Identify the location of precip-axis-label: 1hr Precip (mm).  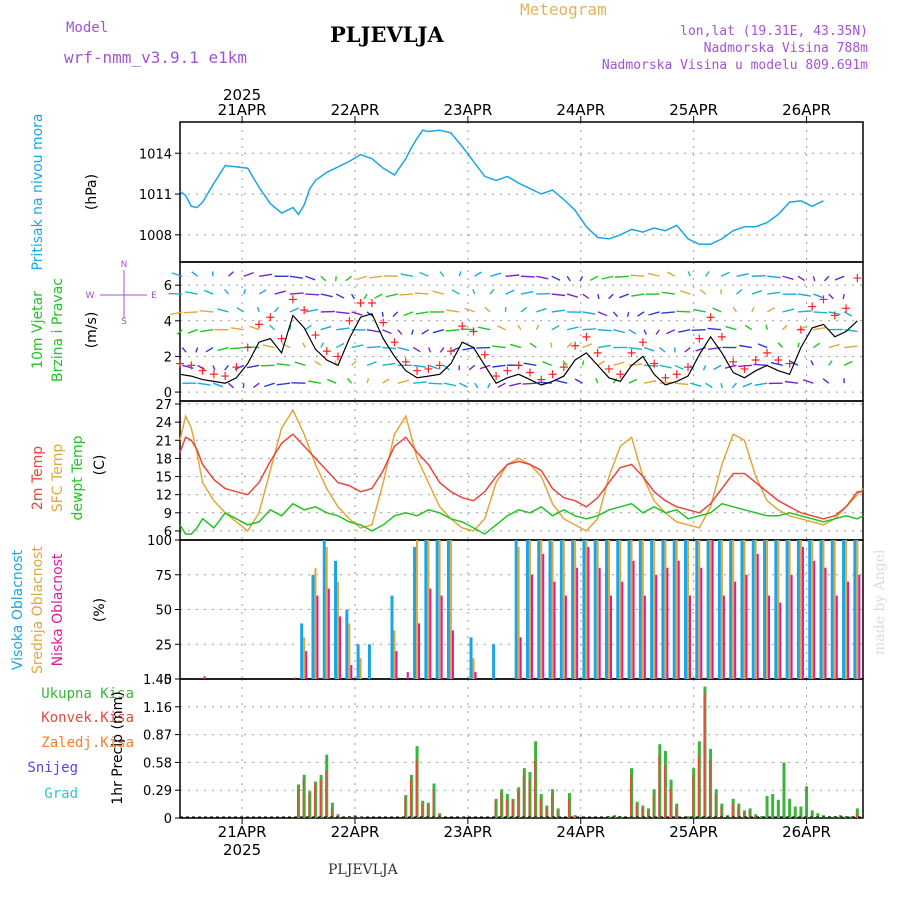
(118, 747).